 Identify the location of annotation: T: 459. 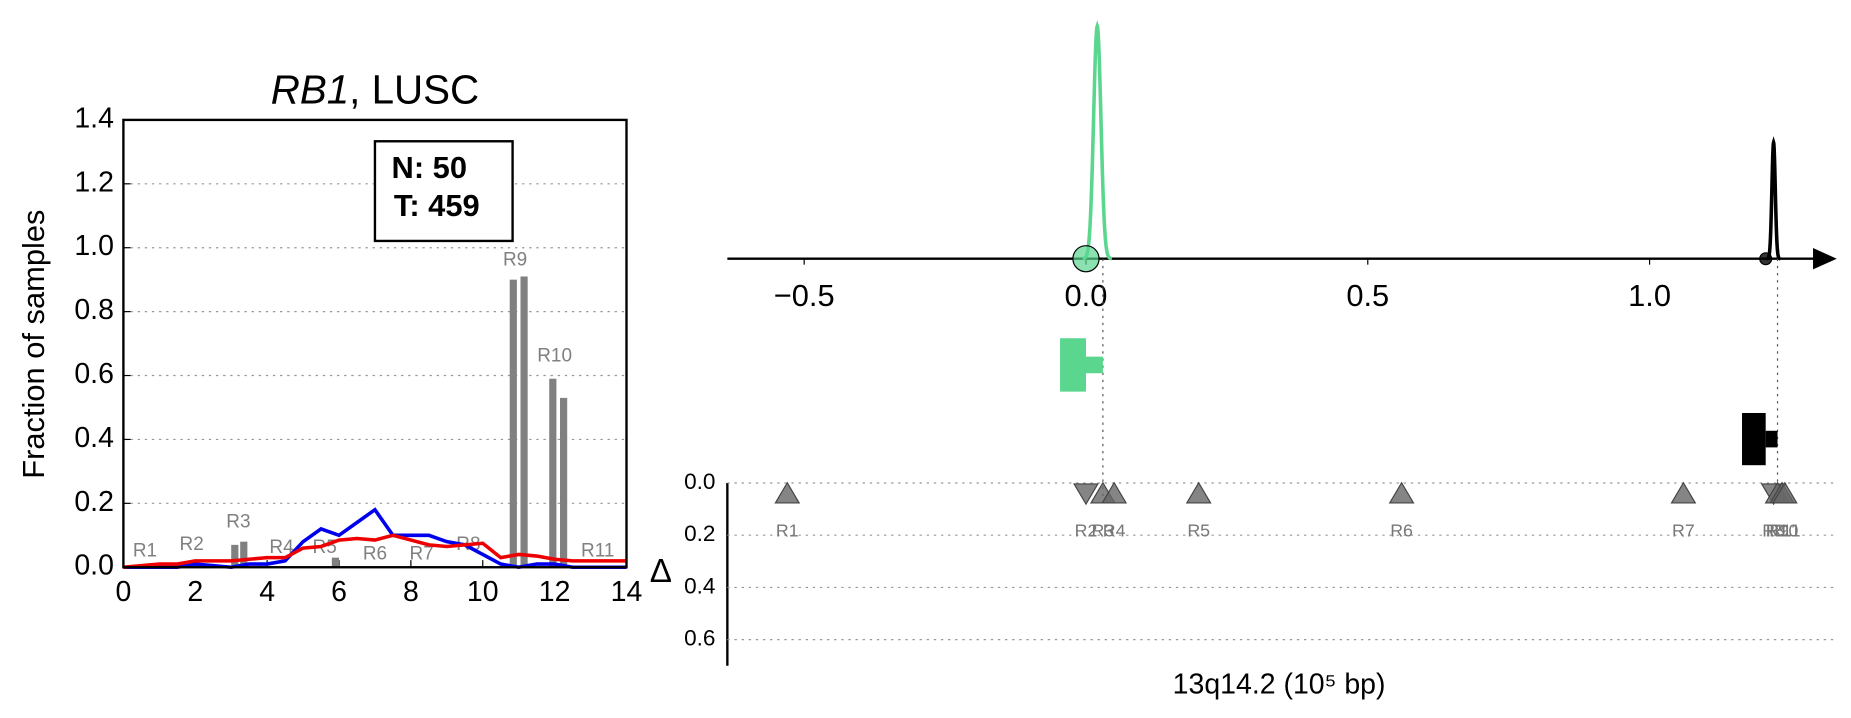
(437, 205).